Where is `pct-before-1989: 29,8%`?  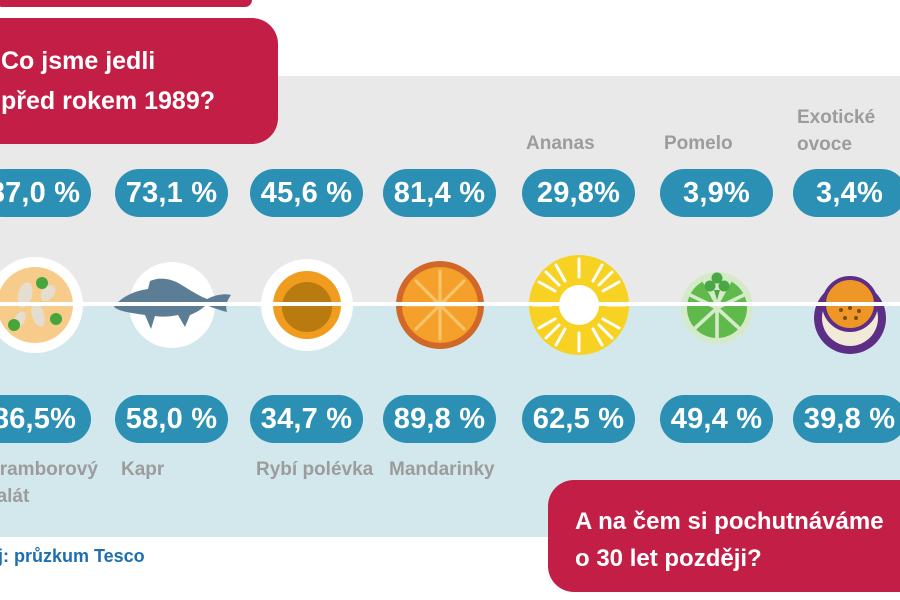 pct-before-1989: 29,8% is located at coordinates (578, 193).